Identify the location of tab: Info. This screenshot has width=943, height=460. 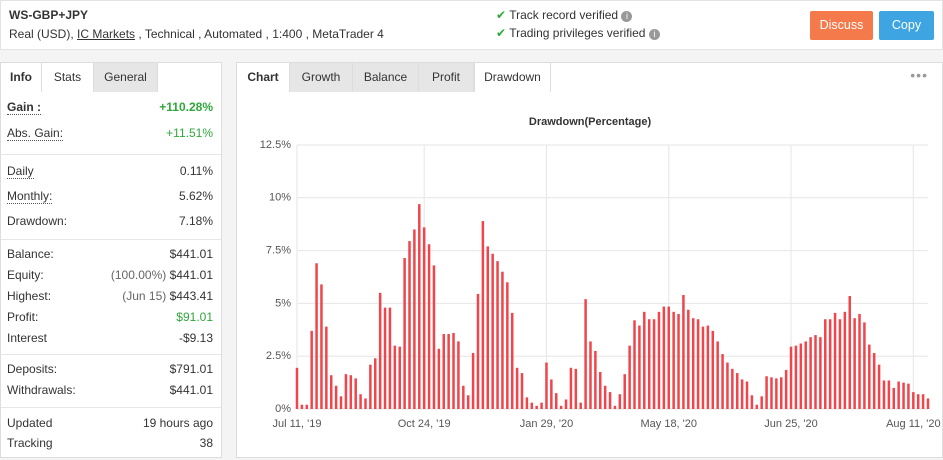
(21, 77).